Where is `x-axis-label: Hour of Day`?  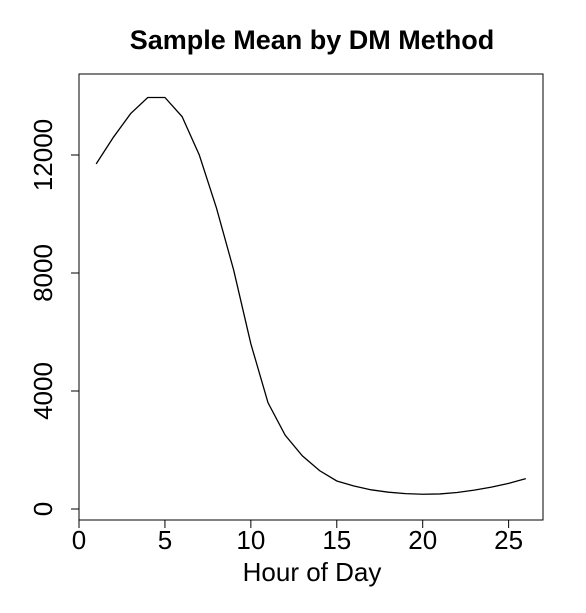 x-axis-label: Hour of Day is located at coordinates (312, 572).